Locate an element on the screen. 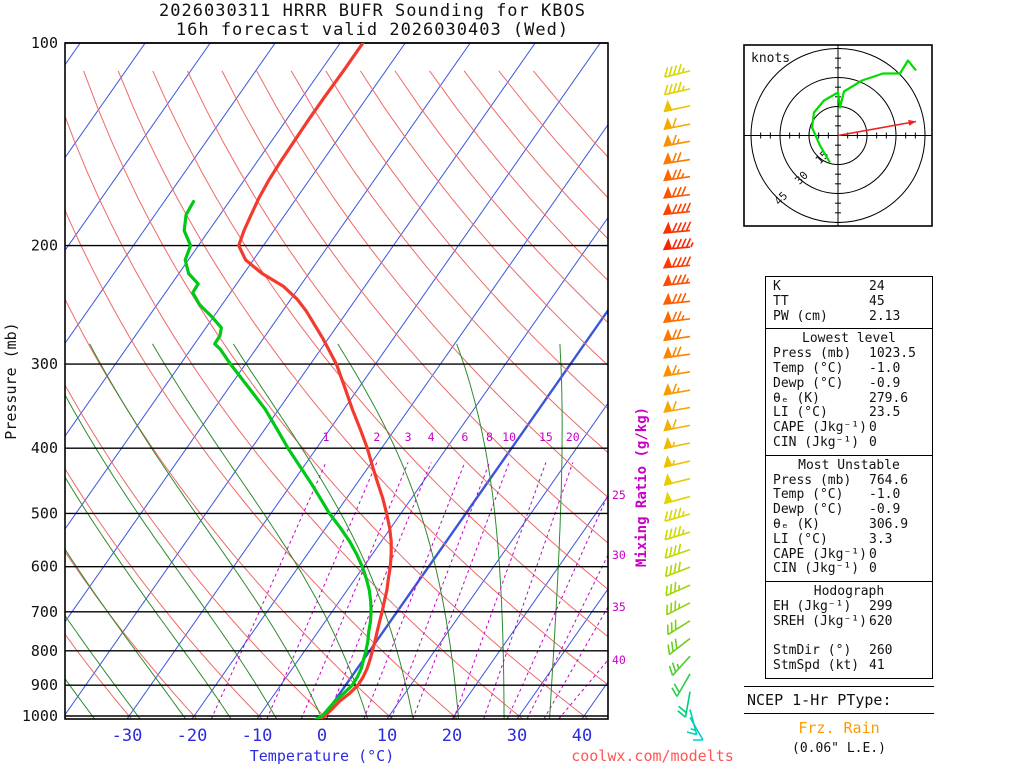  mixing-ratio-value-label: 15 is located at coordinates (546, 437).